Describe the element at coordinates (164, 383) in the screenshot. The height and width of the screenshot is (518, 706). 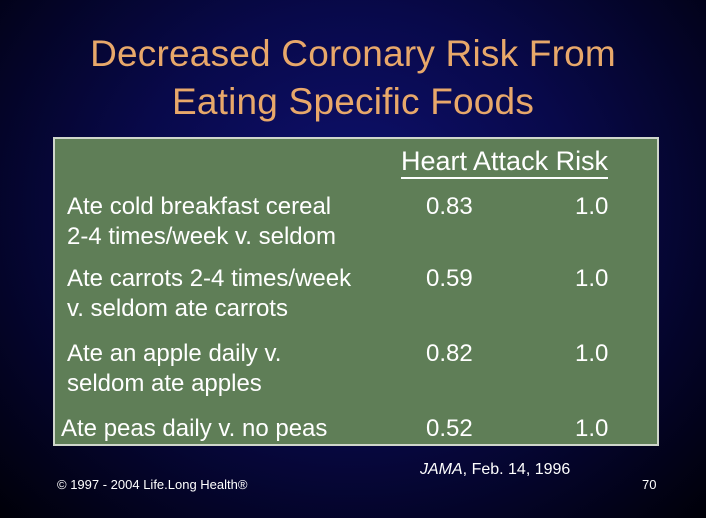
I see `row-label-line: seldom ate apples` at that location.